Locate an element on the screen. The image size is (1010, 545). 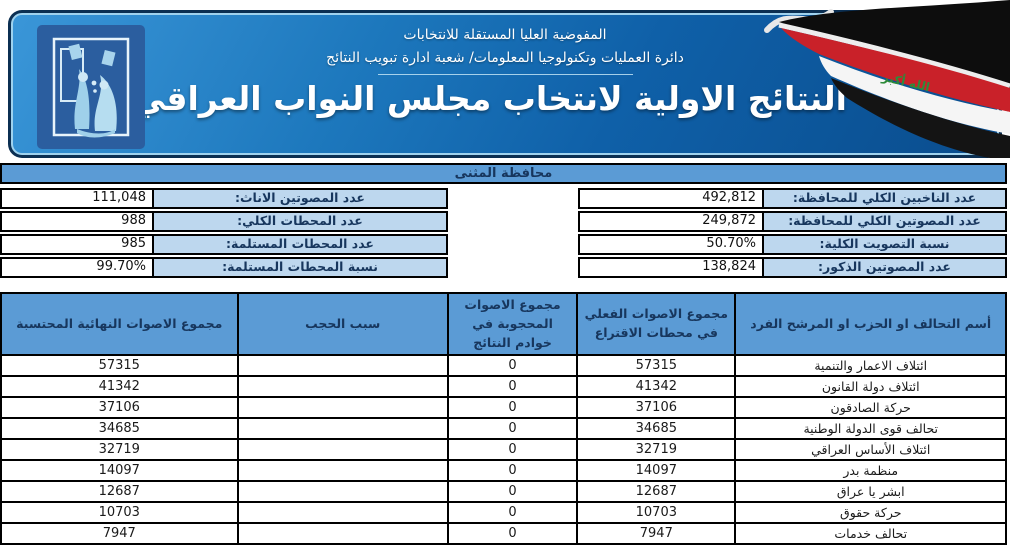
ihec-logo is located at coordinates (91, 89).